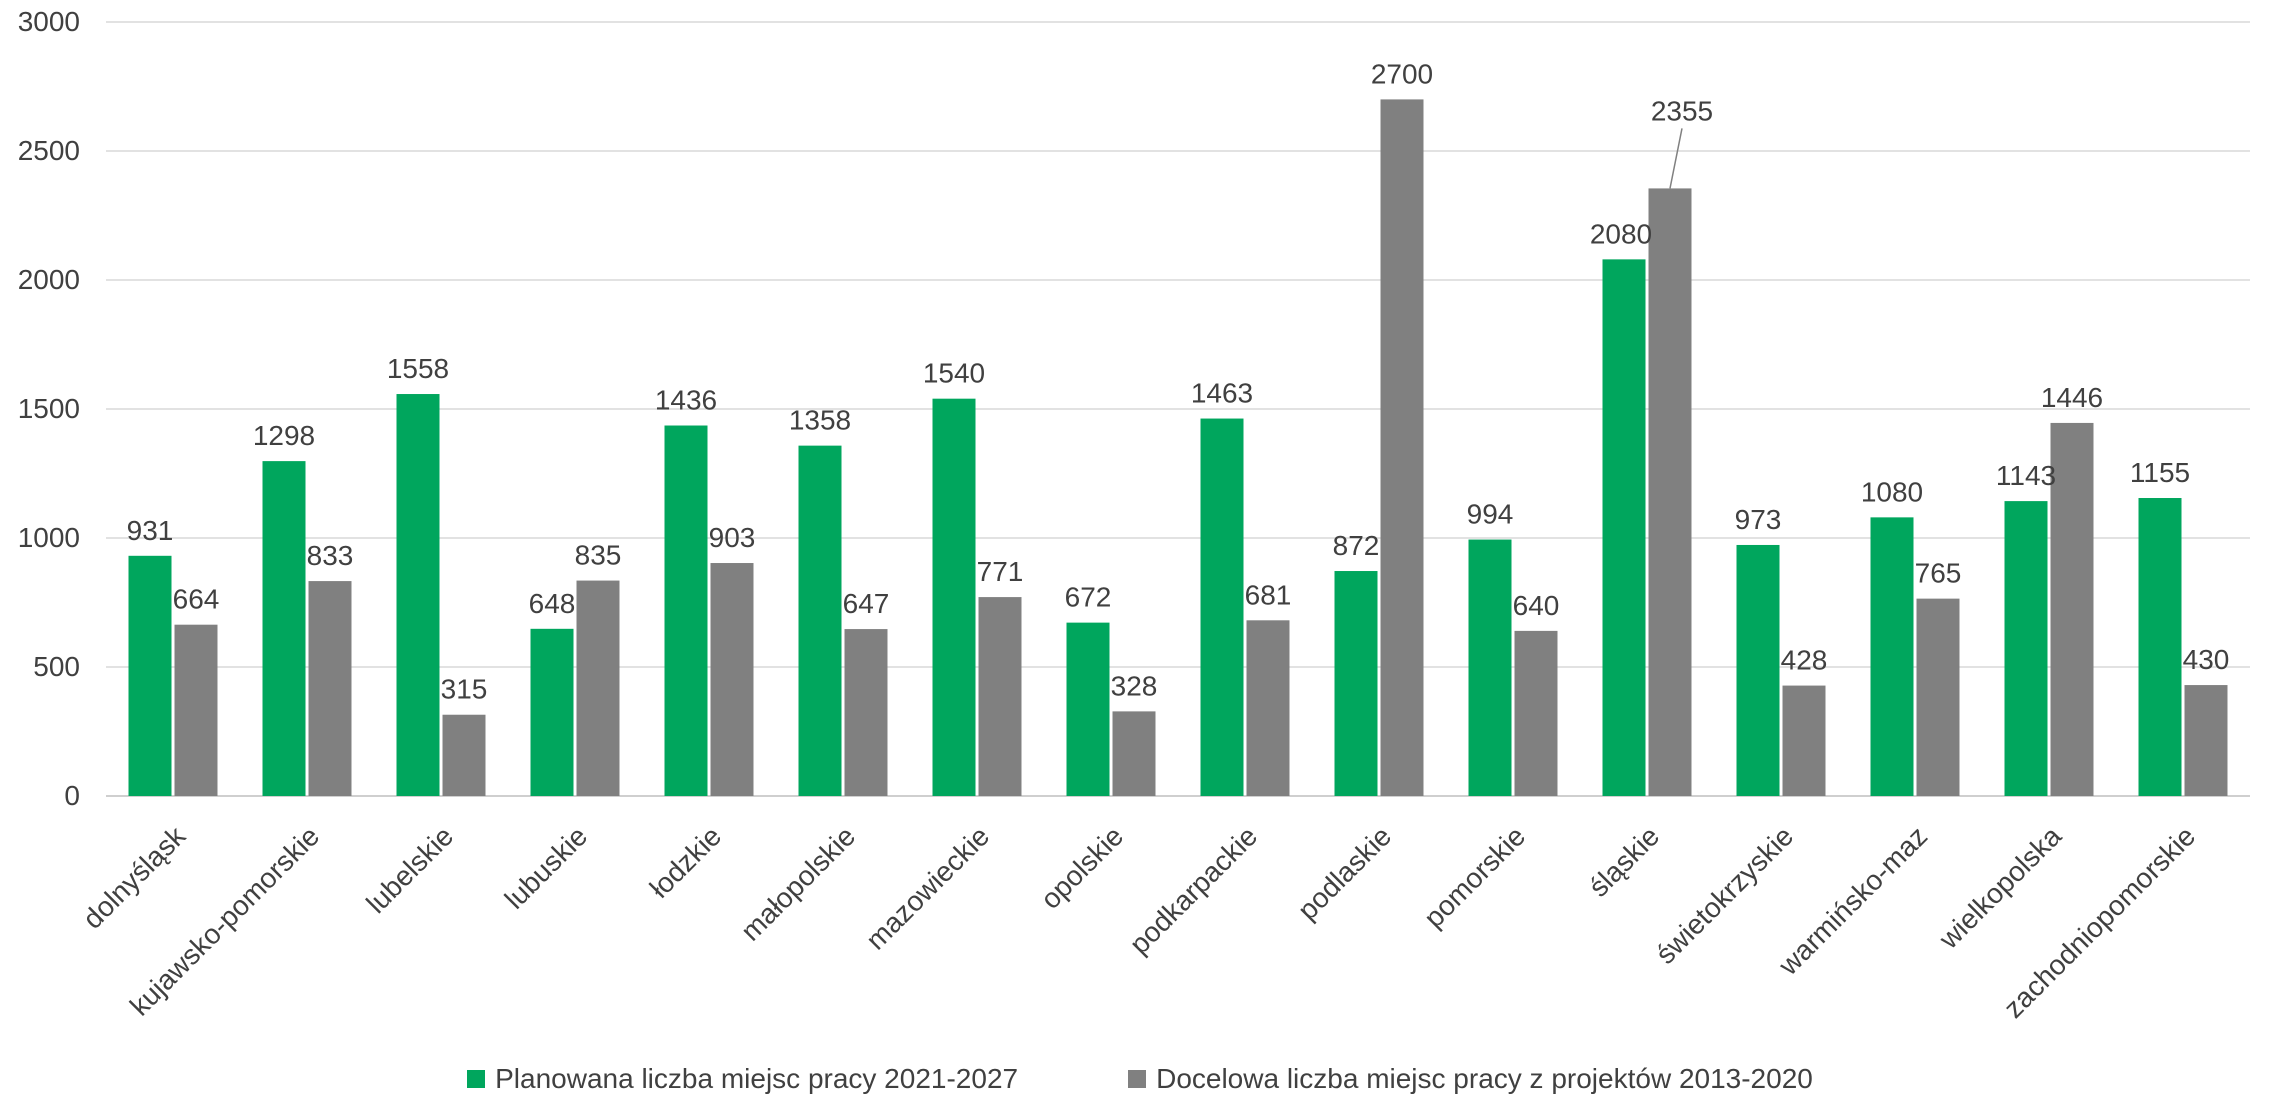 The image size is (2280, 1096). Describe the element at coordinates (284, 435) in the screenshot. I see `data-label-series-1: 1298` at that location.